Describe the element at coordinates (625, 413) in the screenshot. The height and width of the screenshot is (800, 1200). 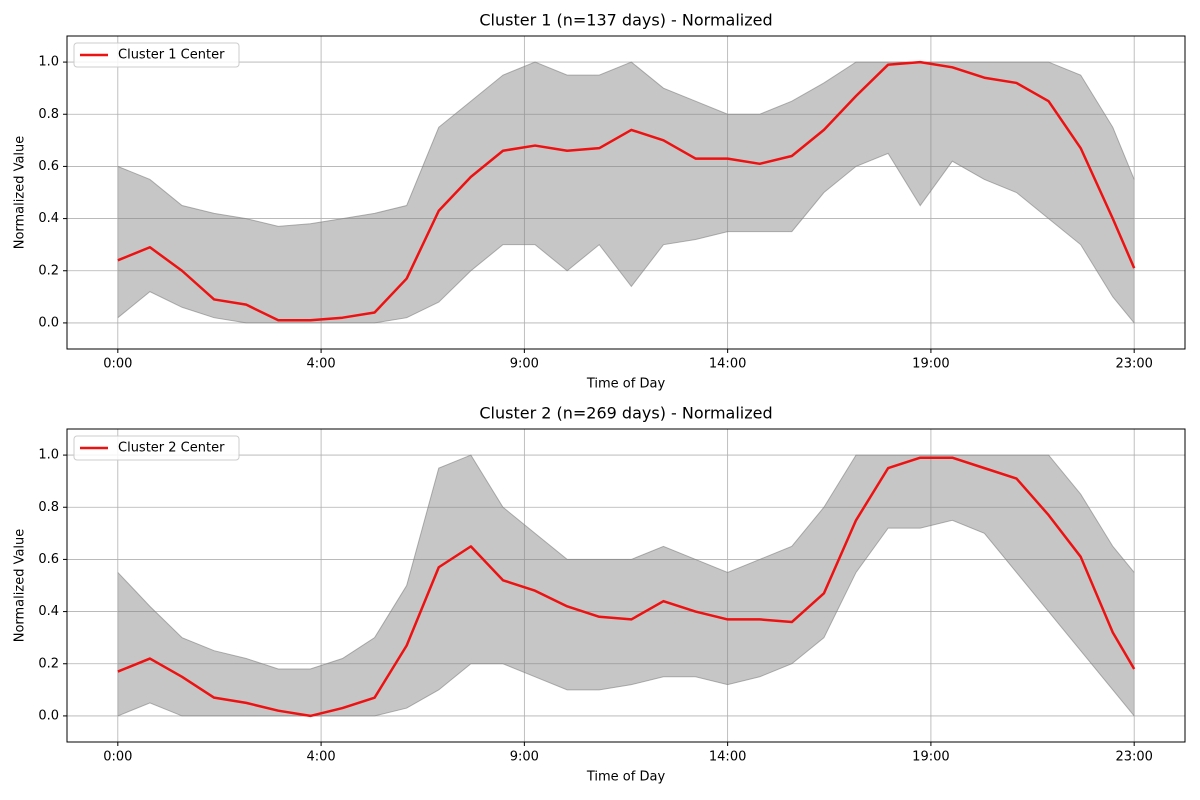
I see `chart-title: Cluster 2 (n=269 days) - Normalized` at that location.